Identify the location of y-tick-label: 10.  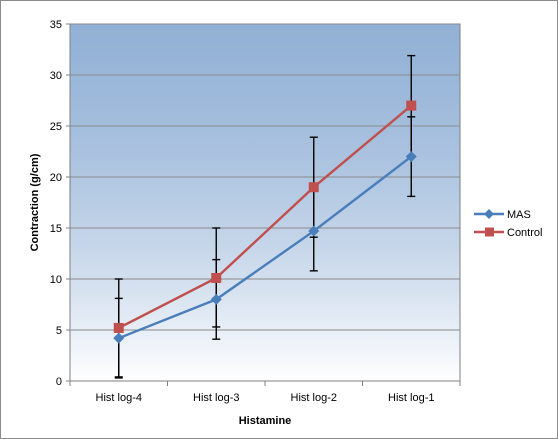
(56, 280).